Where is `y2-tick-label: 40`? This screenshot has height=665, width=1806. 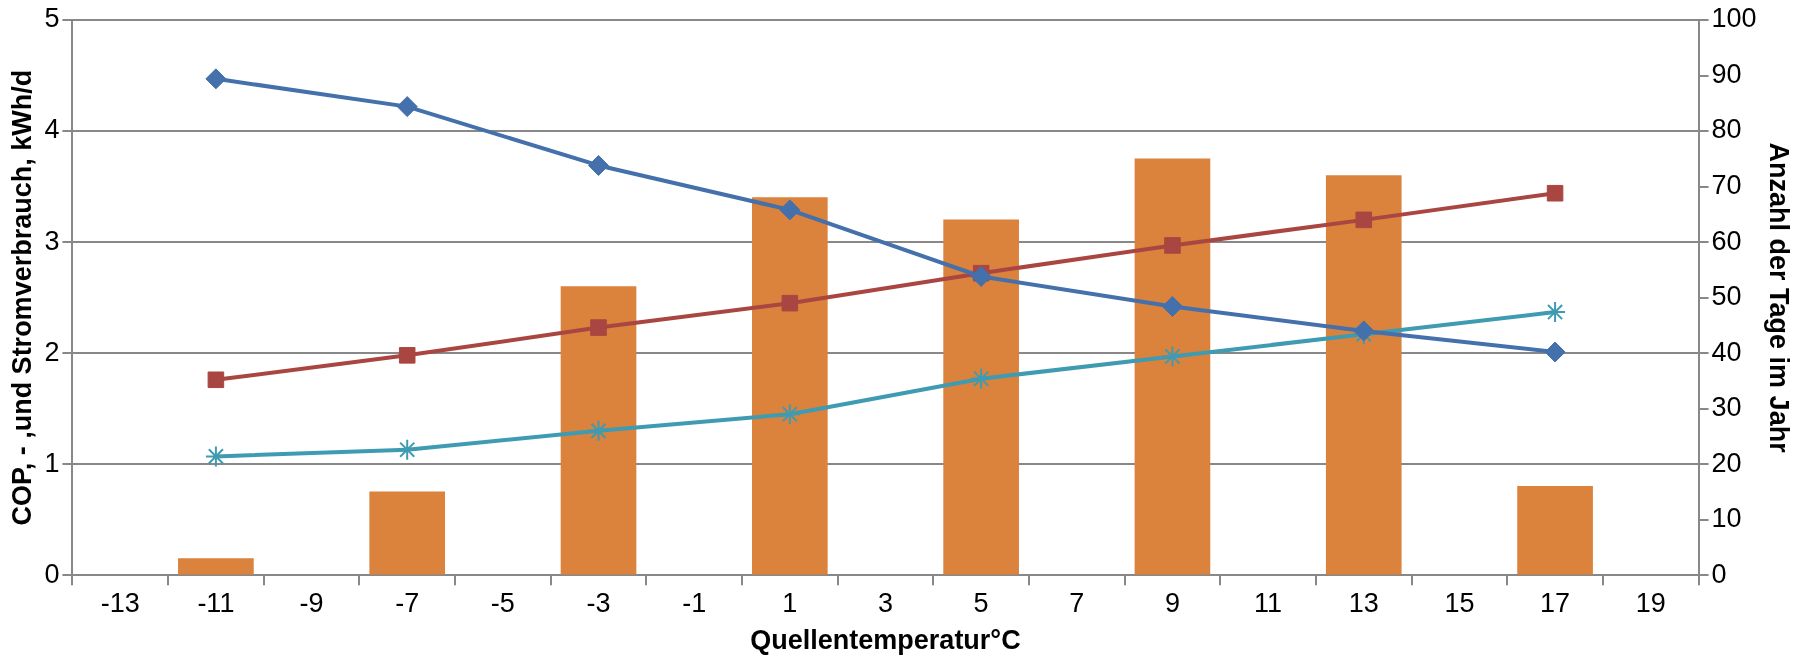
y2-tick-label: 40 is located at coordinates (1726, 351).